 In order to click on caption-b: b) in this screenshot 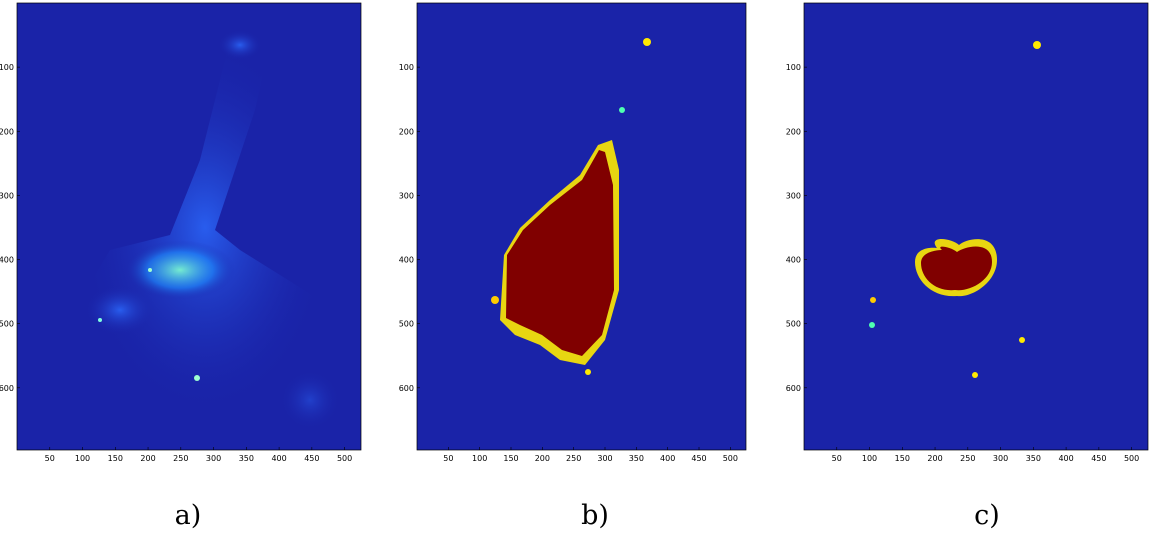, I will do `click(595, 515)`.